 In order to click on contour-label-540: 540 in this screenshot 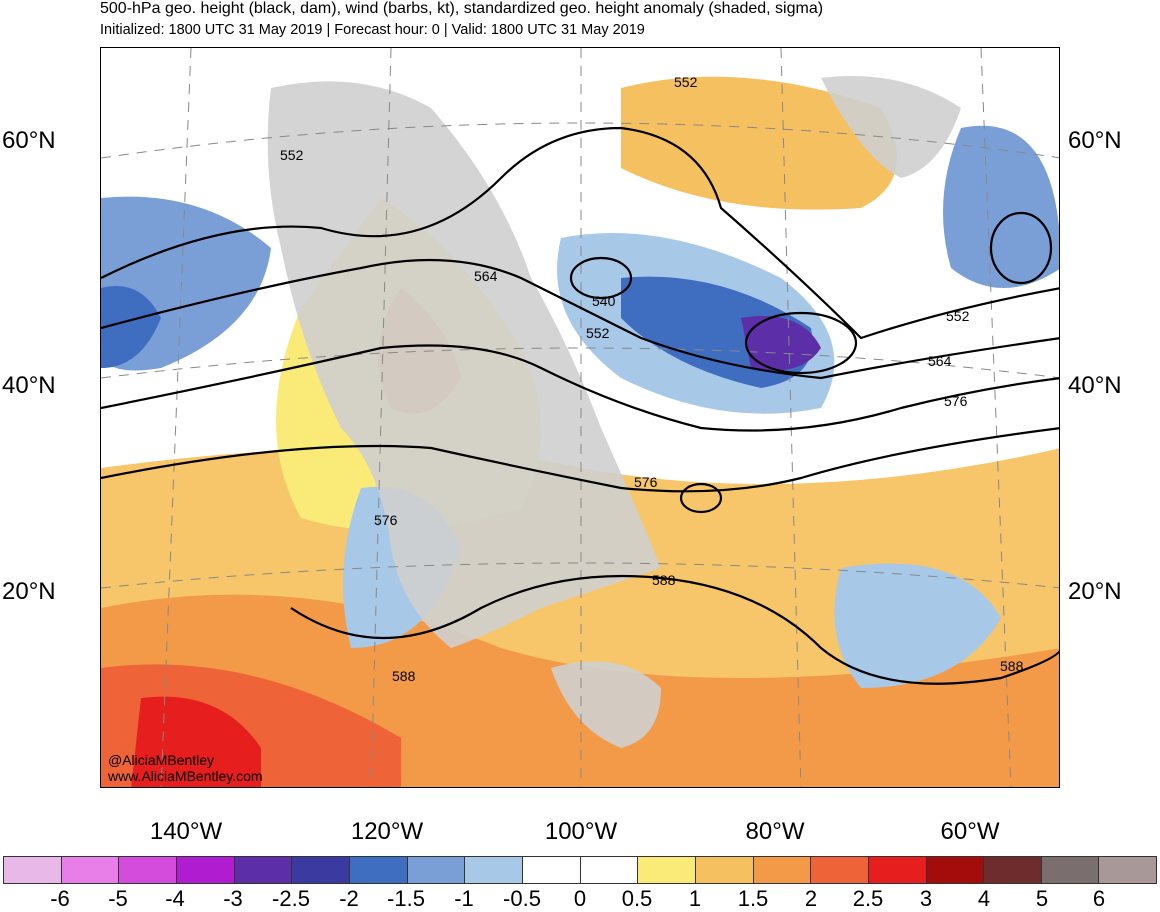, I will do `click(604, 301)`.